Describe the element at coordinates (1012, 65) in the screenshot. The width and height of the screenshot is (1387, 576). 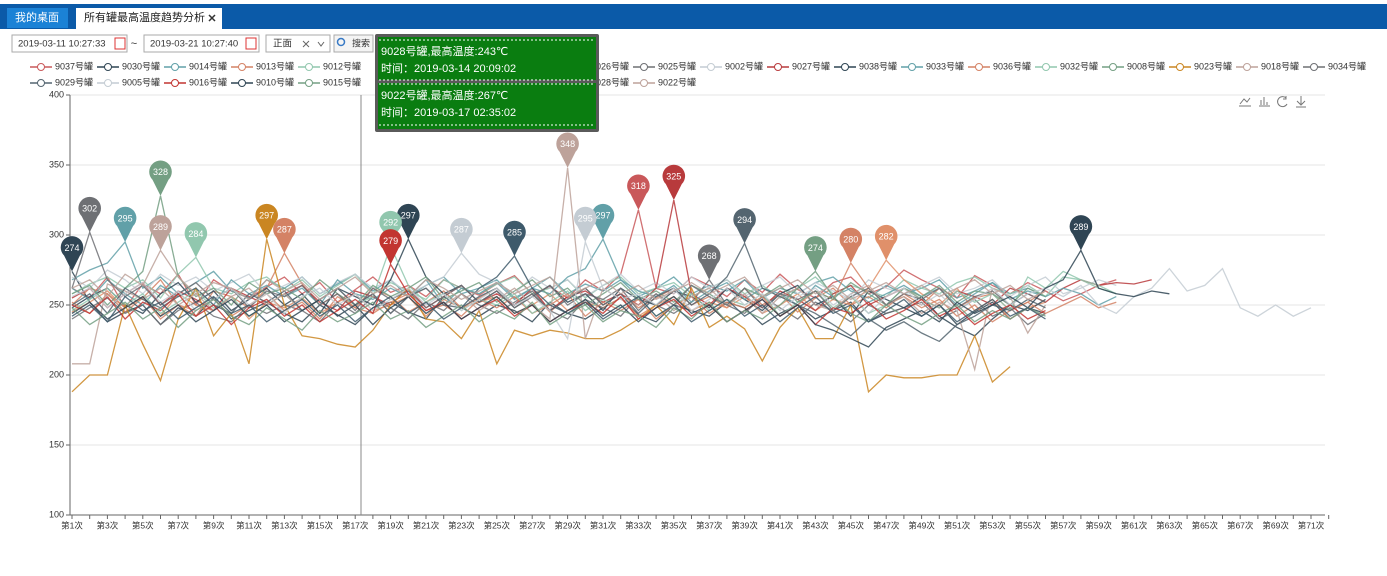
I see `legend-label: 9036号罐` at that location.